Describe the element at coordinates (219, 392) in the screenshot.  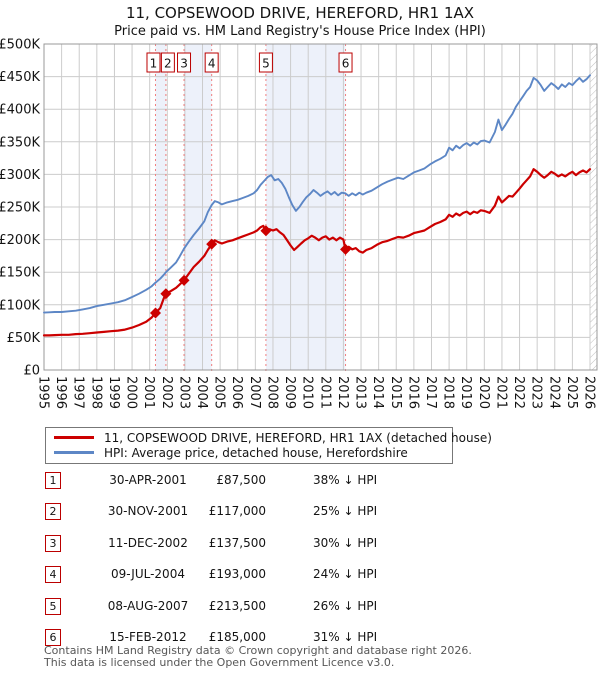
I see `x-axis-tick-label: 2005` at that location.